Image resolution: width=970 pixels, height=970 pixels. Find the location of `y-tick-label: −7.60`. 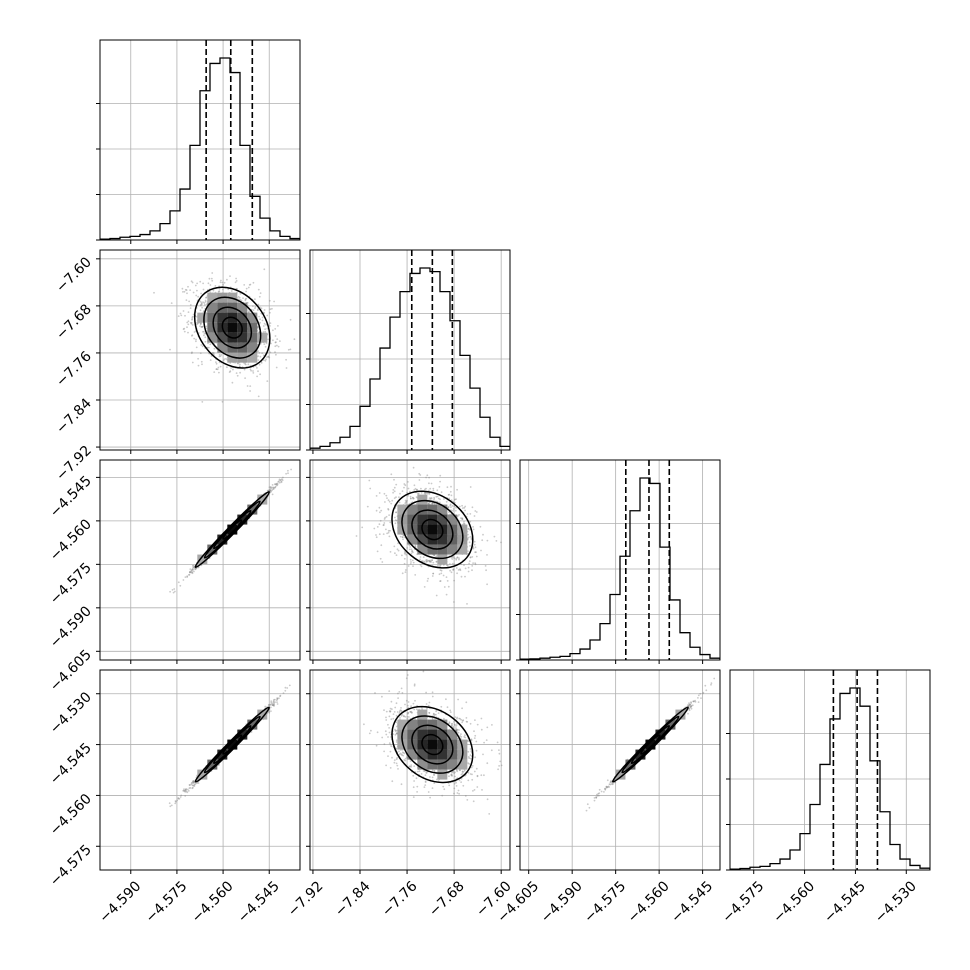

y-tick-label: −7.60 is located at coordinates (74, 275).